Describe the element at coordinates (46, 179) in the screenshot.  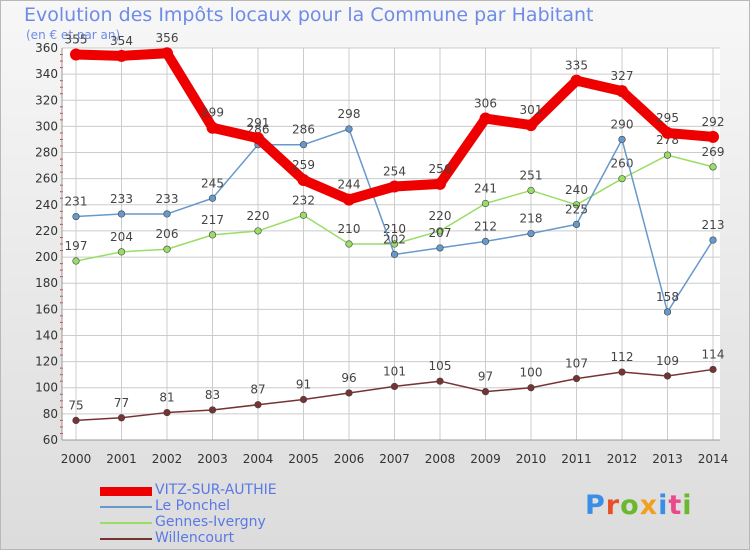
I see `y-tick-label: 260` at that location.